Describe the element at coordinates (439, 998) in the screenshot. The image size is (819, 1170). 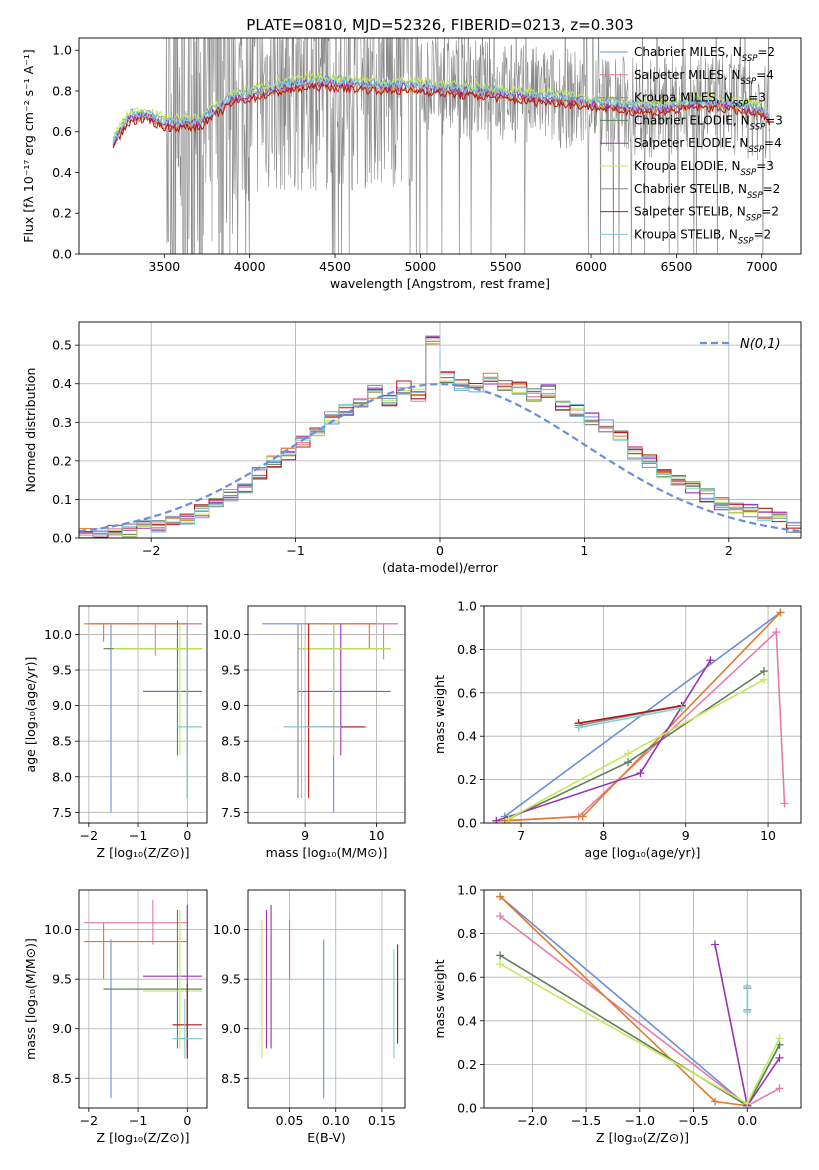
I see `y-axis-label: mass weight` at that location.